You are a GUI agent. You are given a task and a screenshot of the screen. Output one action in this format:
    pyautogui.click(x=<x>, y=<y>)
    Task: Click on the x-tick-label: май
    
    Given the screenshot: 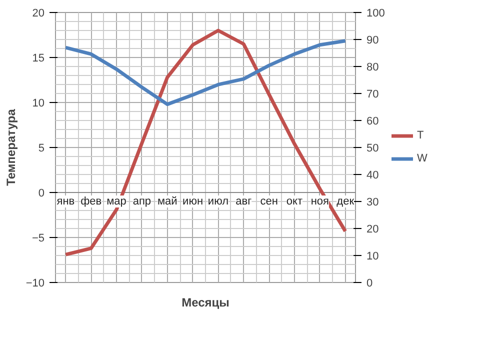 What is the action you would take?
    pyautogui.click(x=167, y=202)
    